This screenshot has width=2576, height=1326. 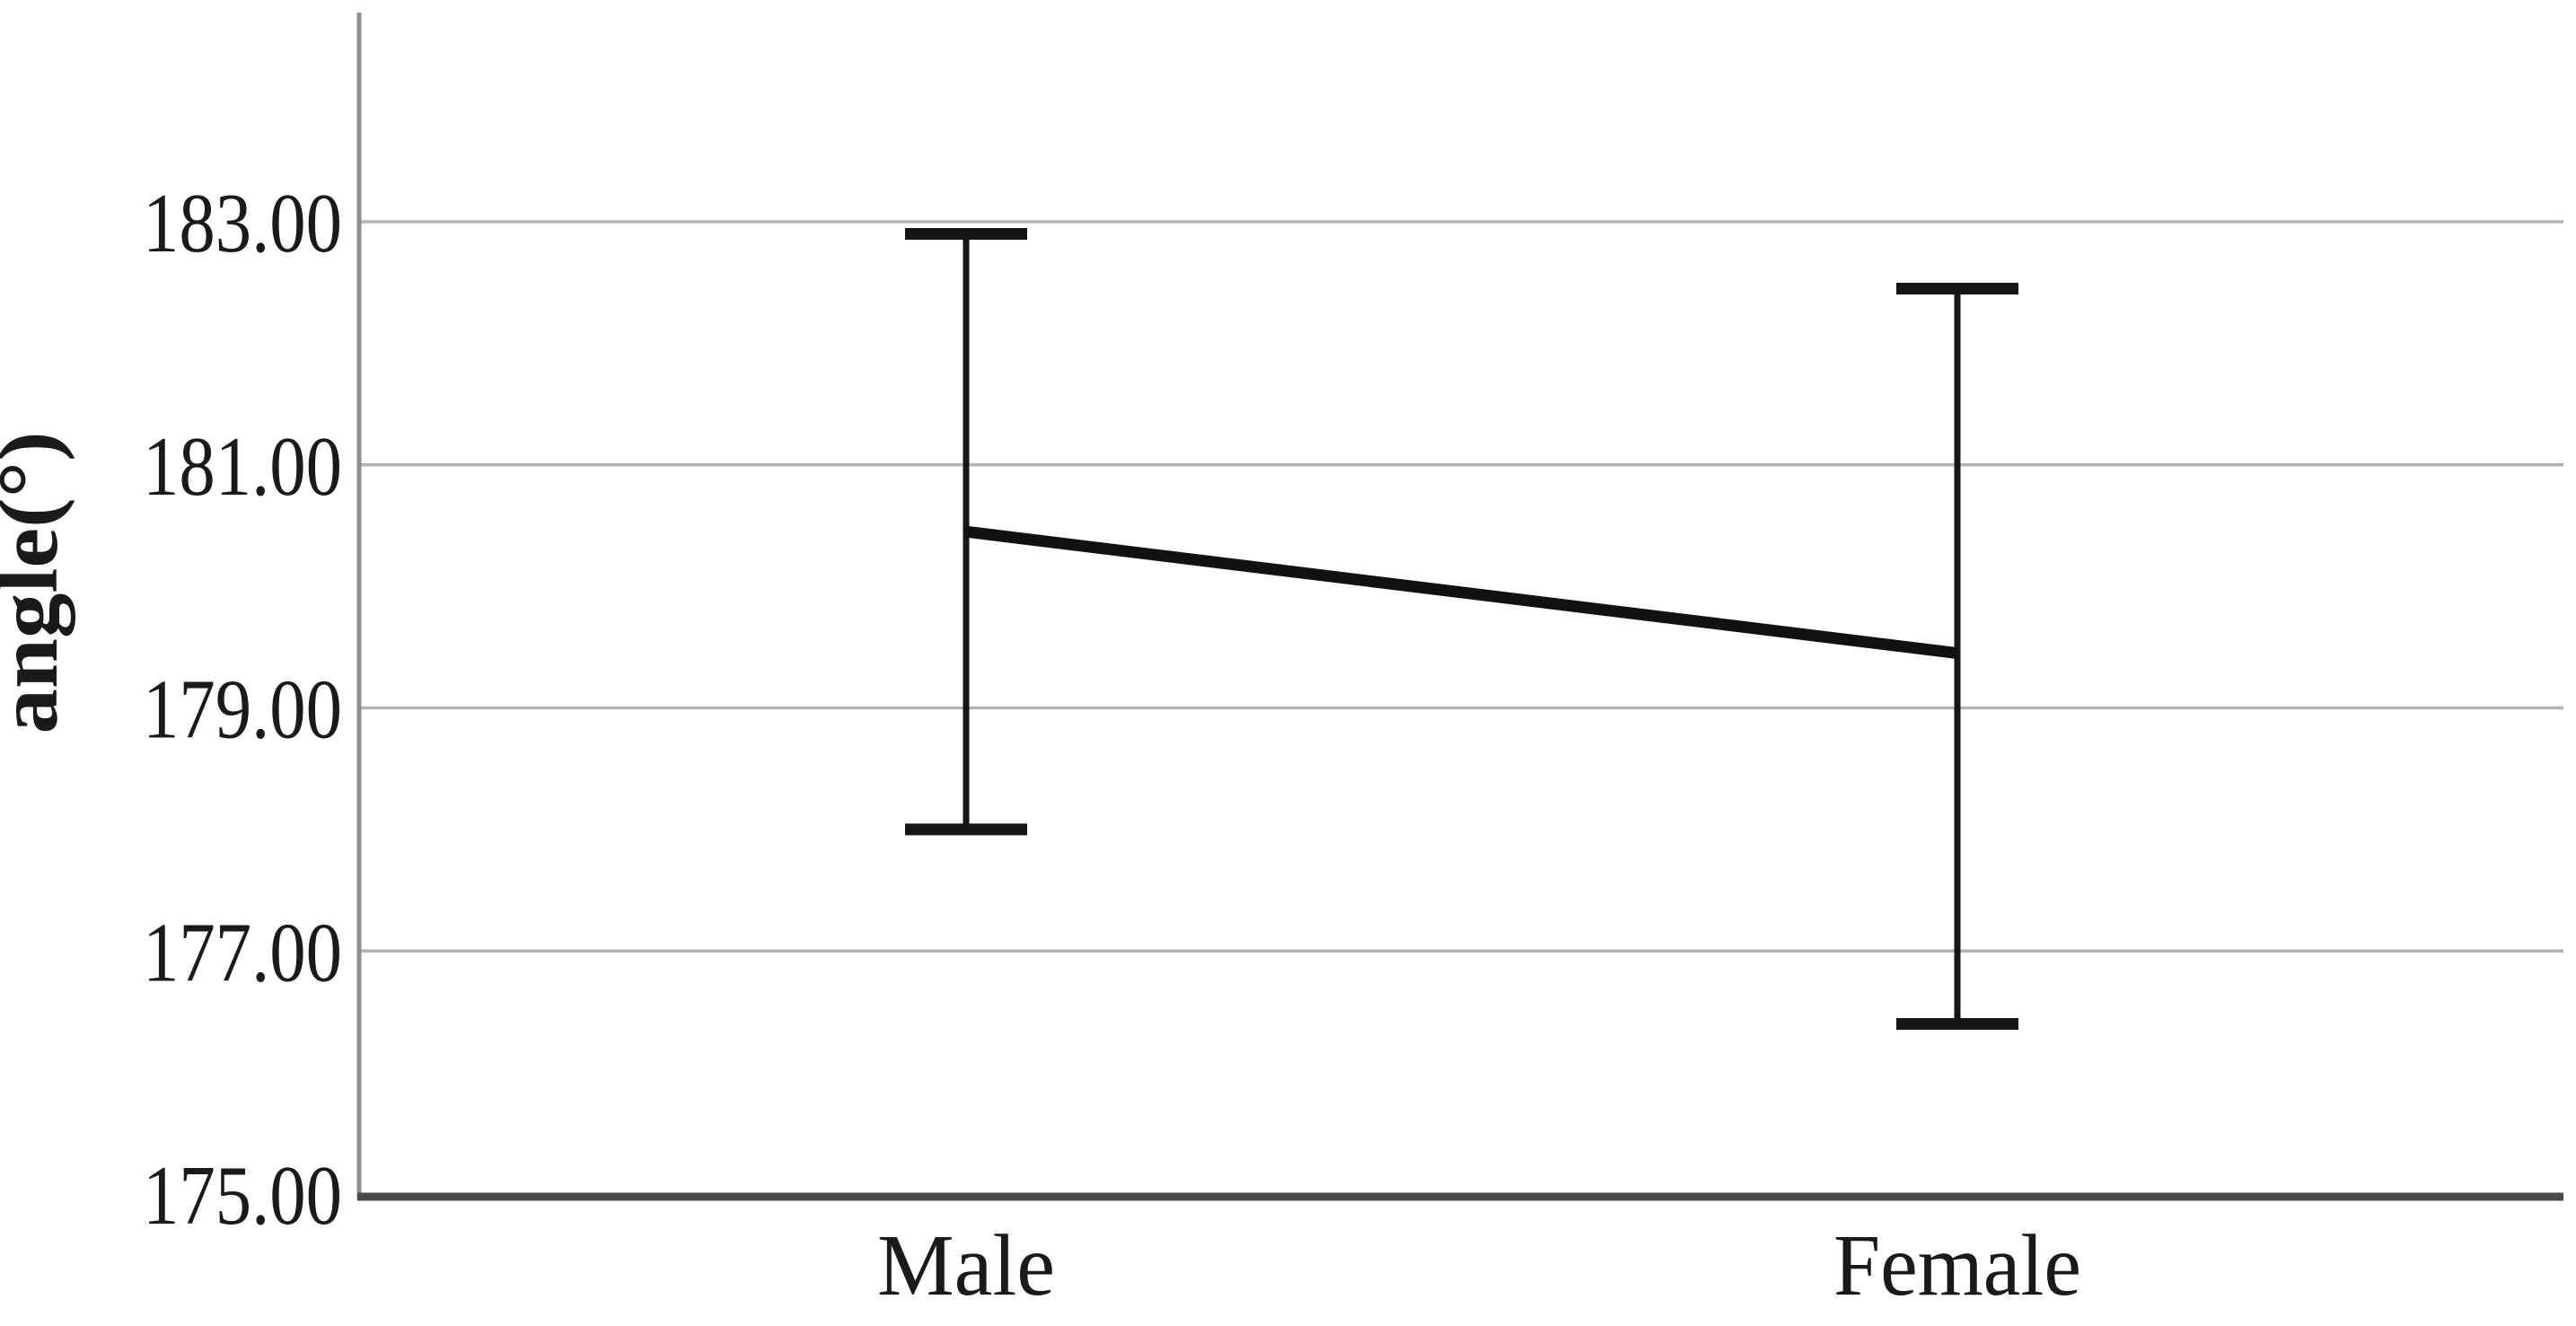 I want to click on means-trend-line, so click(x=1461, y=592).